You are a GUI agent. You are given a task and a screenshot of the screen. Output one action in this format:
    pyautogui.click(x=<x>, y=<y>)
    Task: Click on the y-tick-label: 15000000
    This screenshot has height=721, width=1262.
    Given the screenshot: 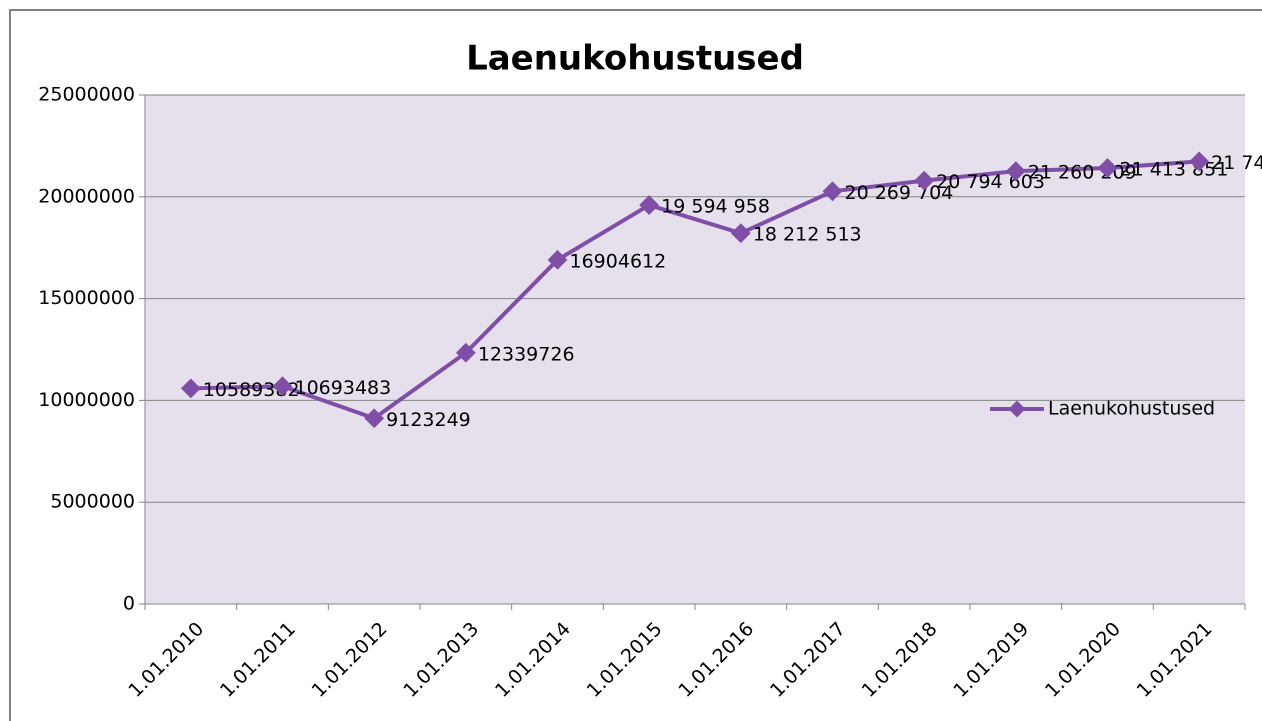 What is the action you would take?
    pyautogui.click(x=86, y=298)
    